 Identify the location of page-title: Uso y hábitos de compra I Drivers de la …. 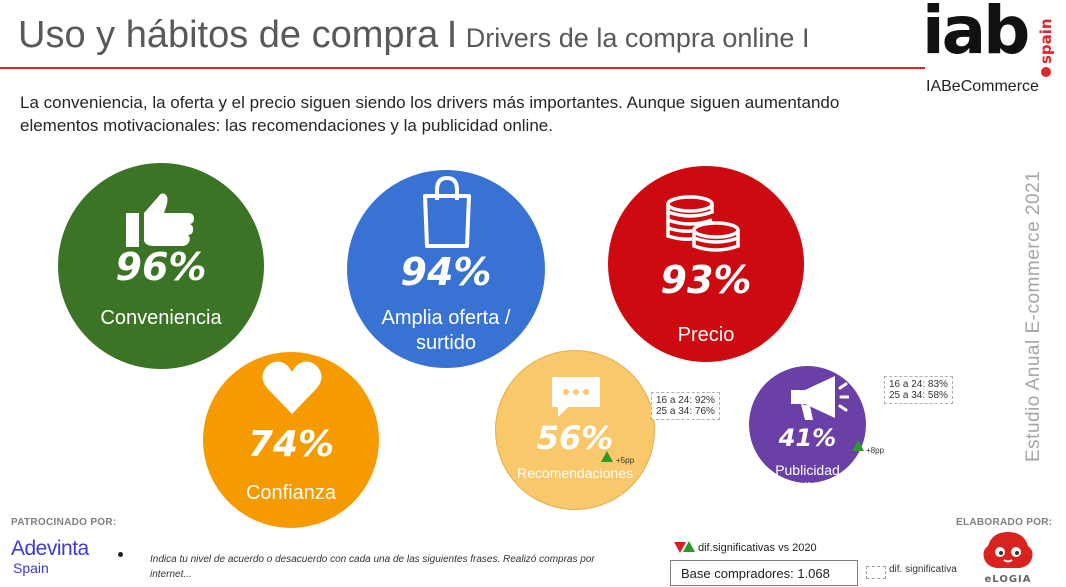
(413, 35).